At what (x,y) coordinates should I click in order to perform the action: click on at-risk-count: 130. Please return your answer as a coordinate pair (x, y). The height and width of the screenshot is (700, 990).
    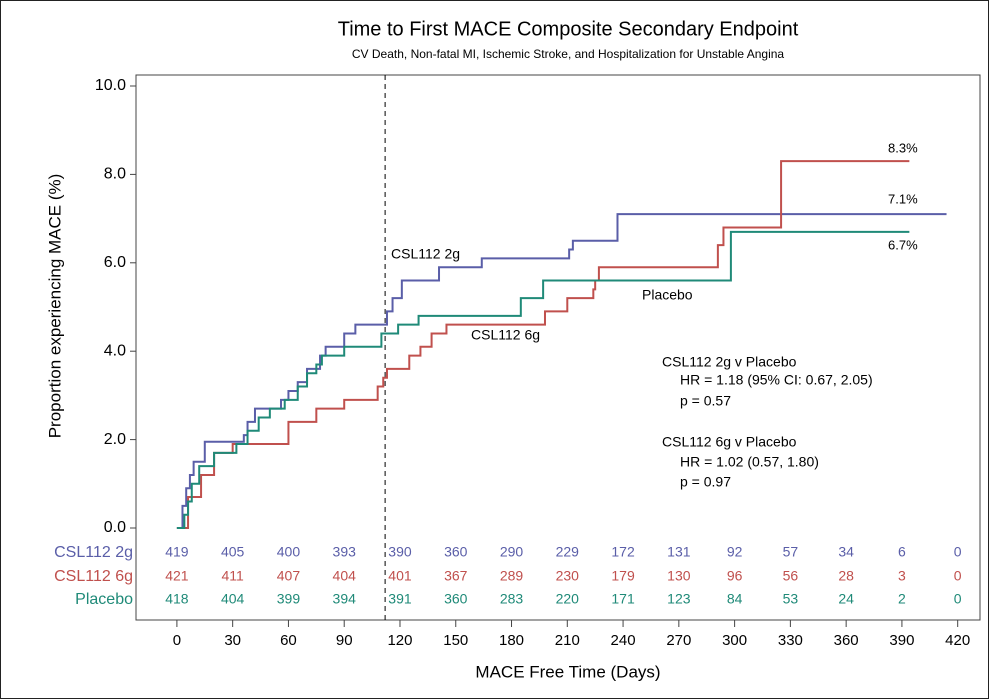
    Looking at the image, I should click on (679, 576).